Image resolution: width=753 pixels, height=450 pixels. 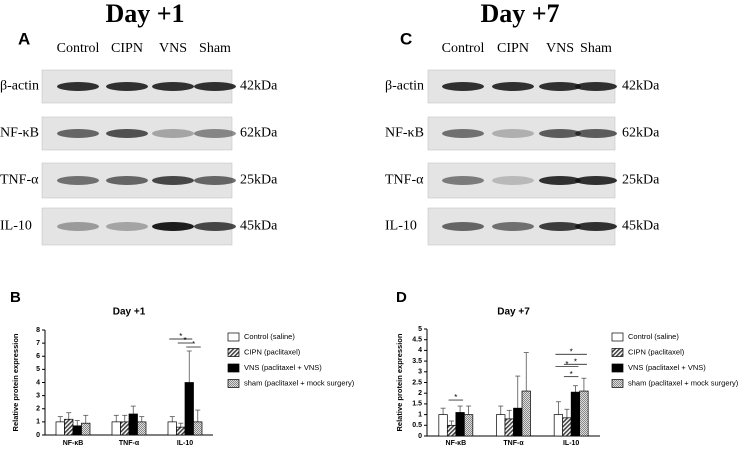 I want to click on chart-letter: B, so click(x=15, y=297).